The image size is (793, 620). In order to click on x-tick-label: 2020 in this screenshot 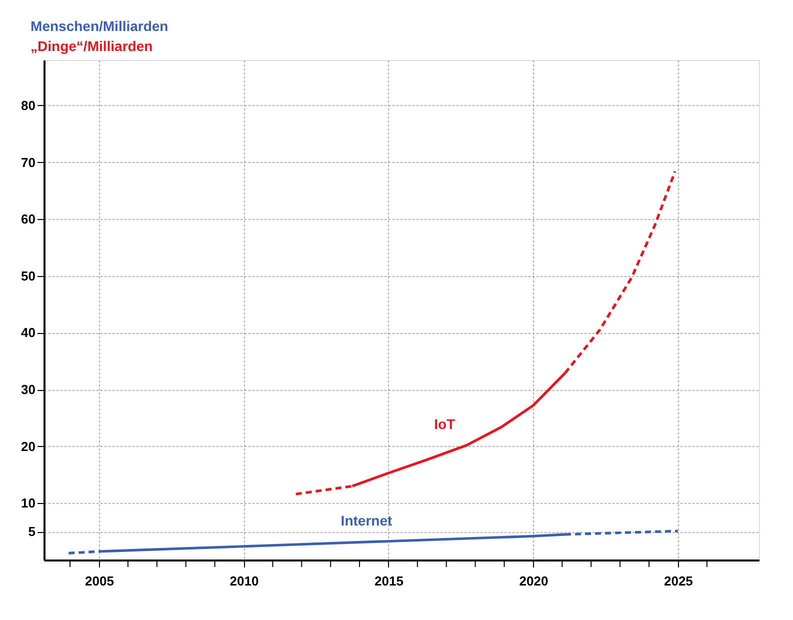, I will do `click(533, 581)`.